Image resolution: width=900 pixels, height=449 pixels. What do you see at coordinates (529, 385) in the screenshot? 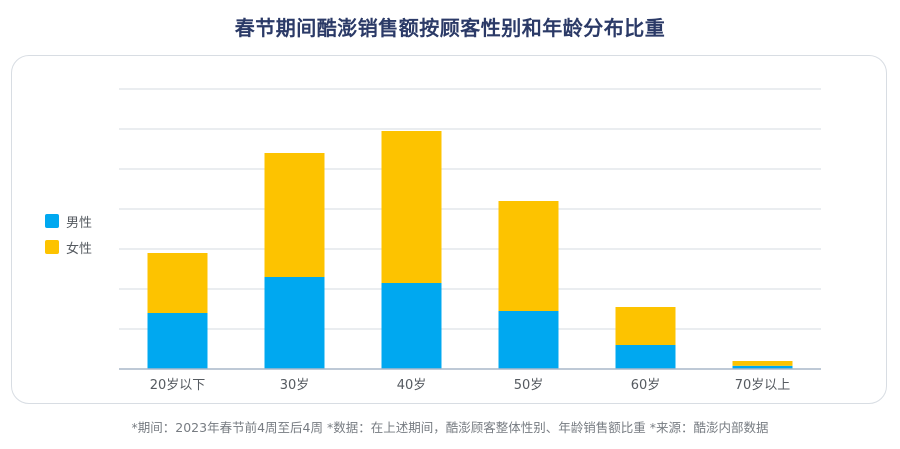
I see `x-tick-label: 50岁` at bounding box center [529, 385].